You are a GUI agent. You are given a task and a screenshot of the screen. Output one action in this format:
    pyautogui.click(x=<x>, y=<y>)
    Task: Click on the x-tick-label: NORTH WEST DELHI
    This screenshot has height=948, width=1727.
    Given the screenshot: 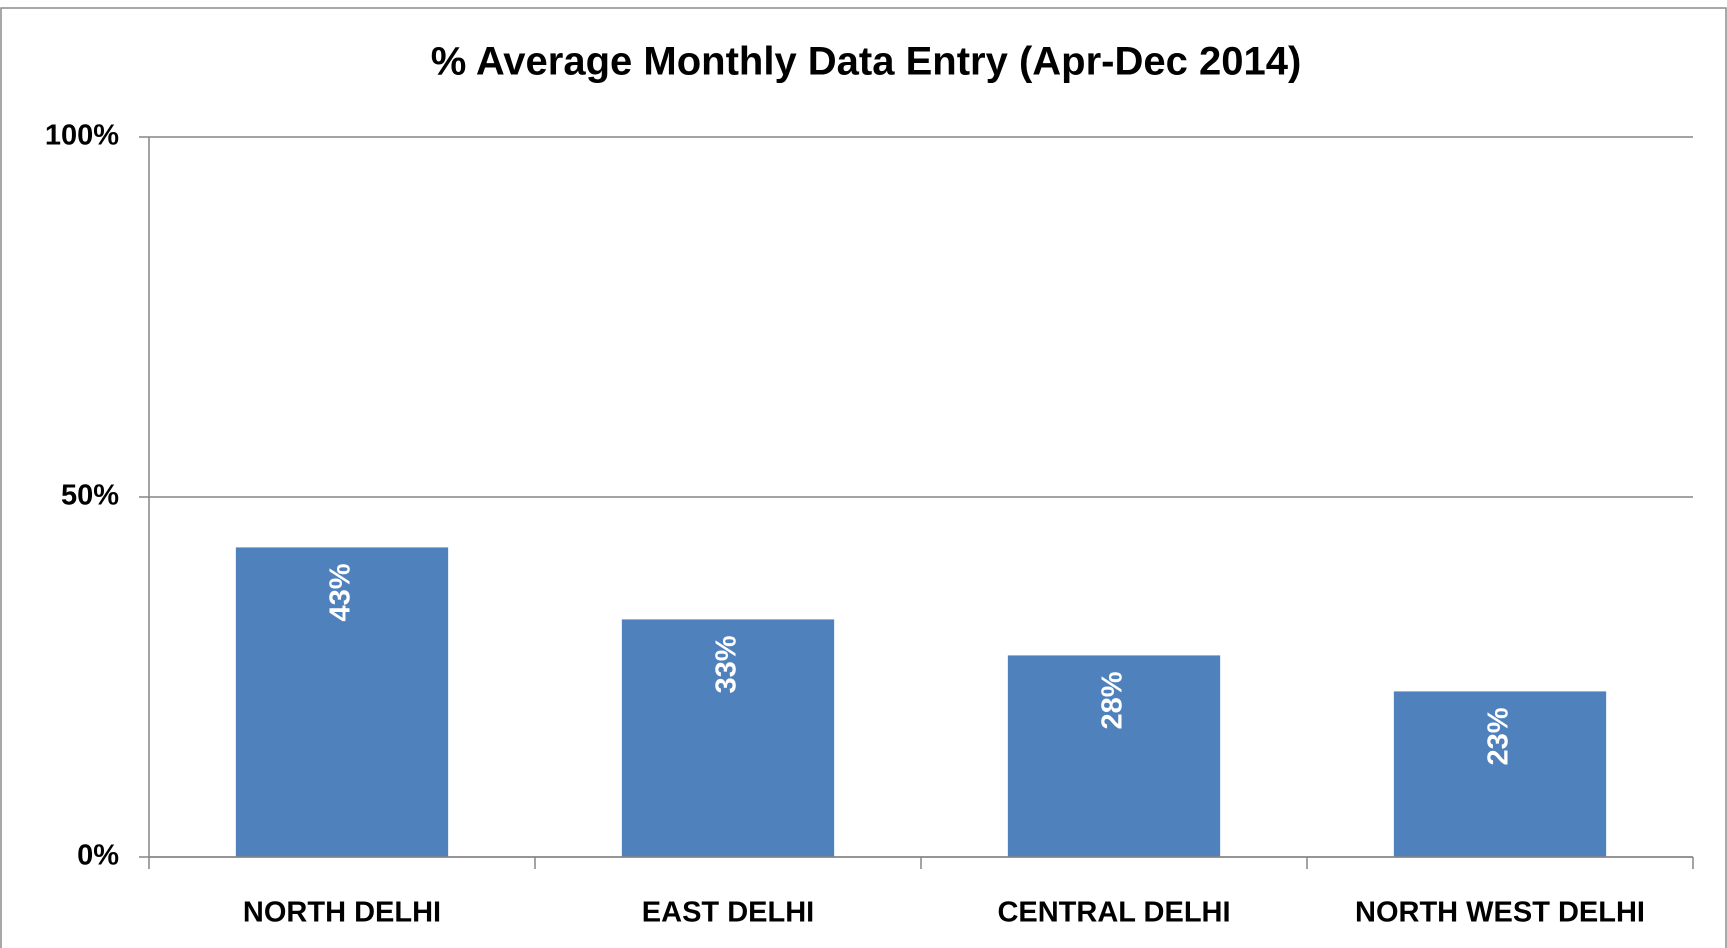 What is the action you would take?
    pyautogui.click(x=1500, y=913)
    